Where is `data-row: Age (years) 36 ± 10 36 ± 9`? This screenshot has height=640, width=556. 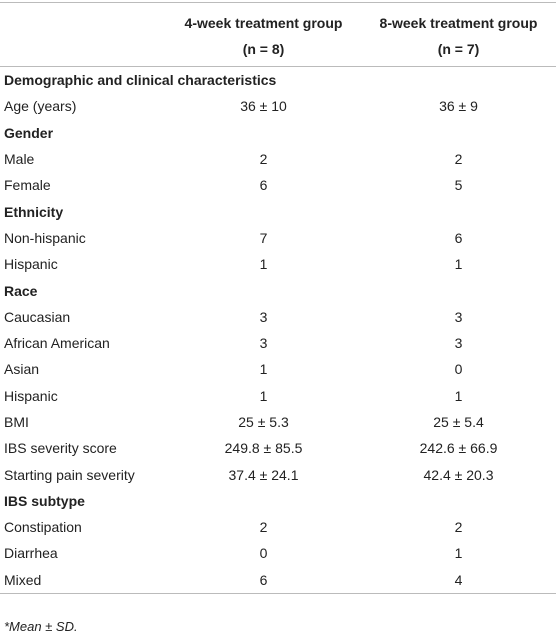 data-row: Age (years) 36 ± 10 36 ± 9 is located at coordinates (278, 106).